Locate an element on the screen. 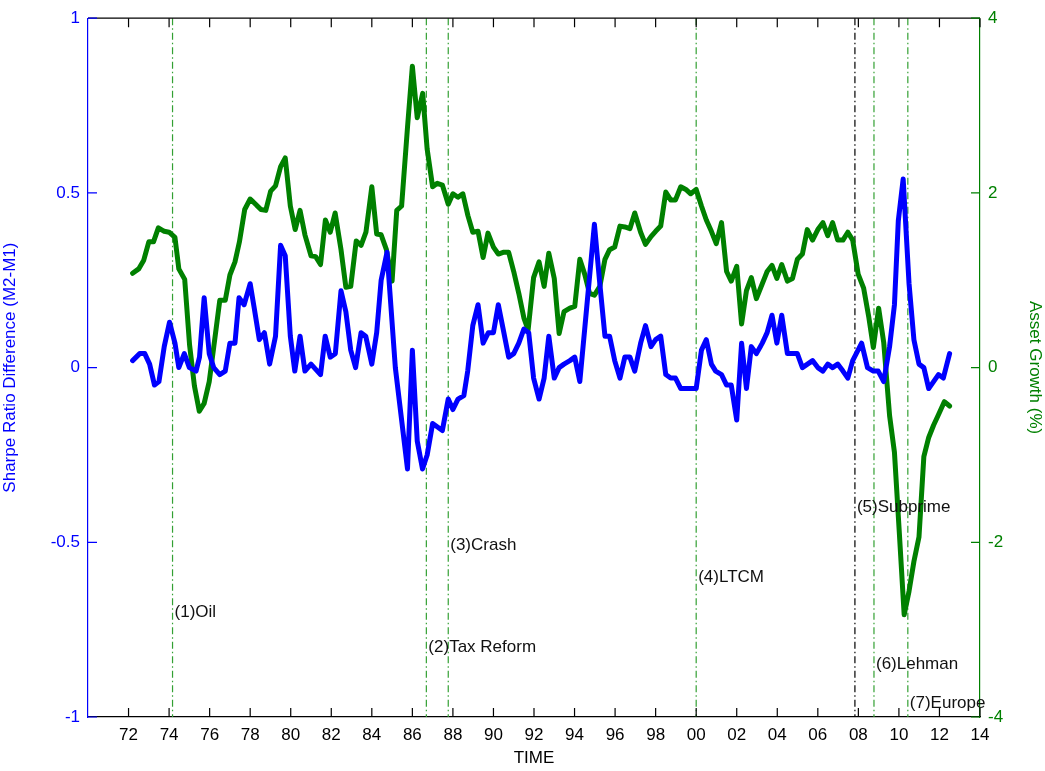 The width and height of the screenshot is (1045, 771). y-tick-label: 0.5 is located at coordinates (68, 192).